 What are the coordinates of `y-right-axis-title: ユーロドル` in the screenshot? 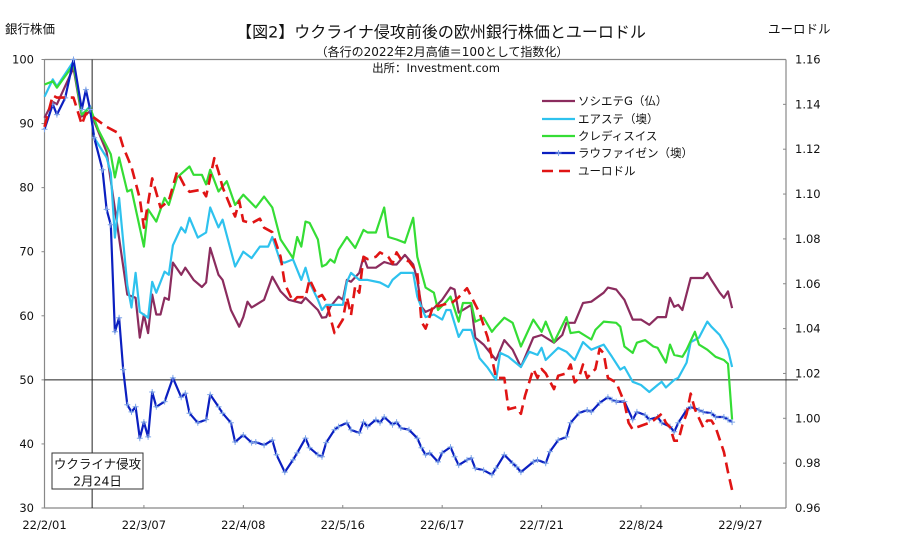 It's located at (799, 29).